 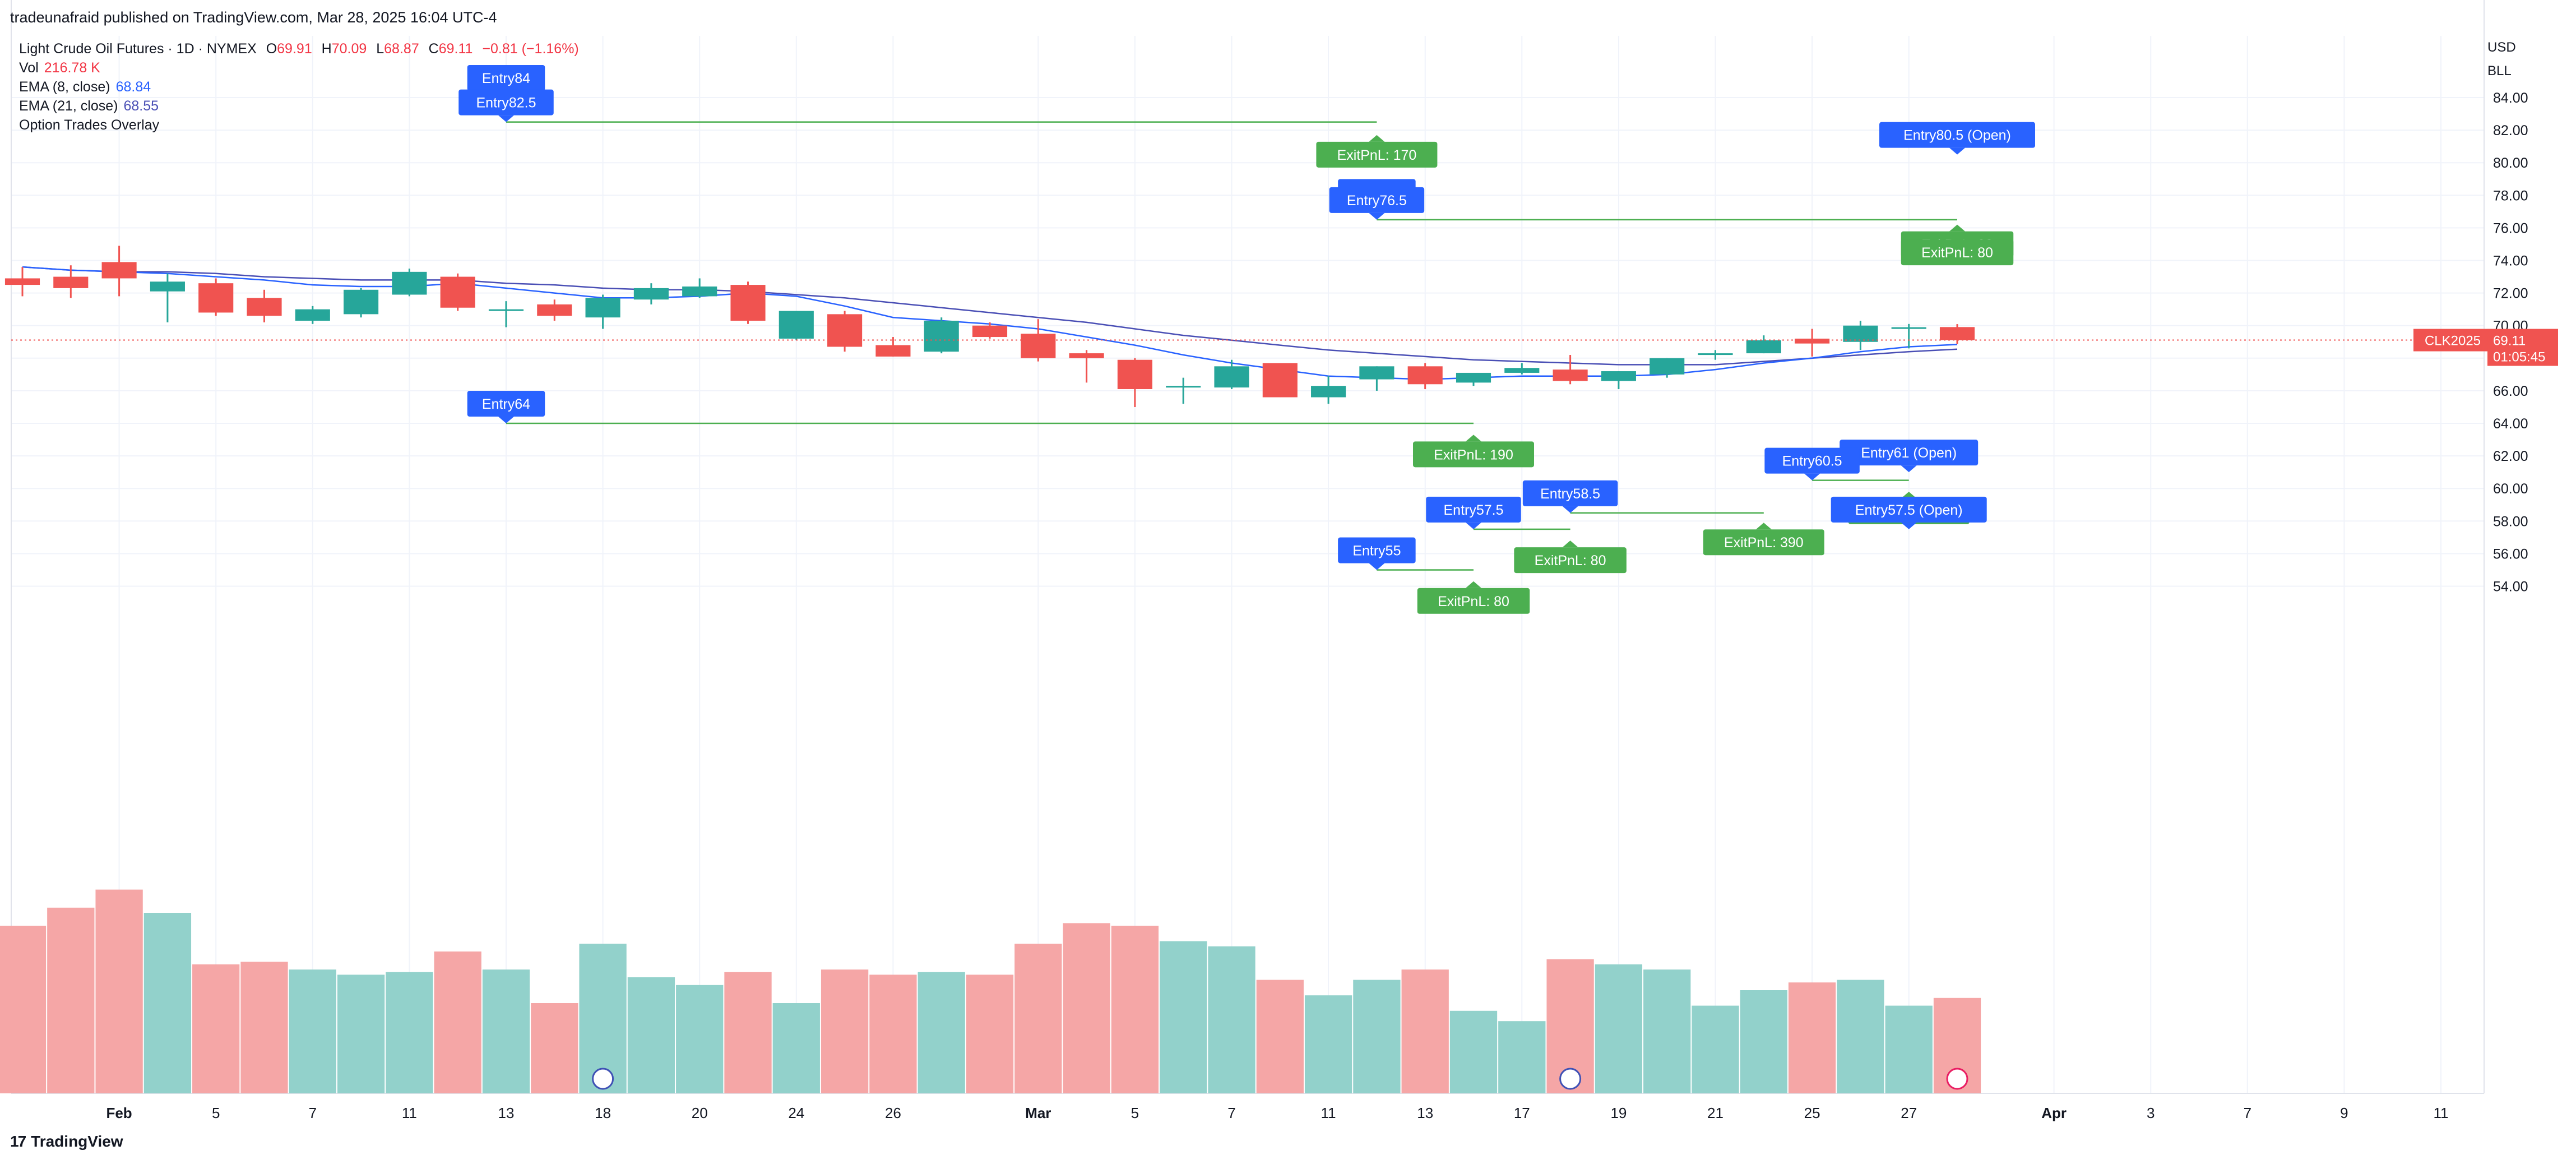 What do you see at coordinates (2519, 357) in the screenshot?
I see `price-tag-countdown: 01:05:45` at bounding box center [2519, 357].